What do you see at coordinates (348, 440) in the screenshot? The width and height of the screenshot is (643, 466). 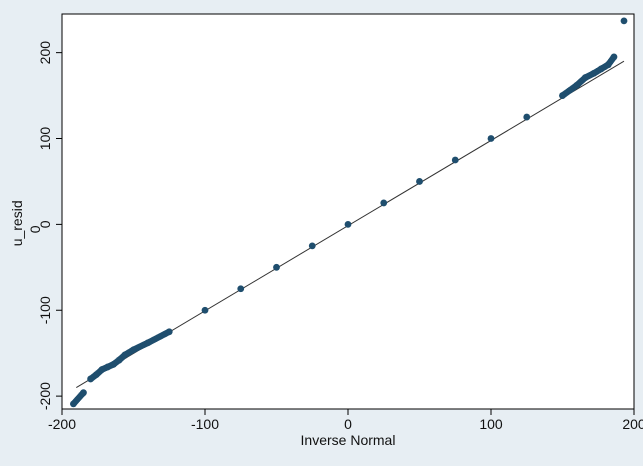 I see `x-axis-title: Inverse Normal` at bounding box center [348, 440].